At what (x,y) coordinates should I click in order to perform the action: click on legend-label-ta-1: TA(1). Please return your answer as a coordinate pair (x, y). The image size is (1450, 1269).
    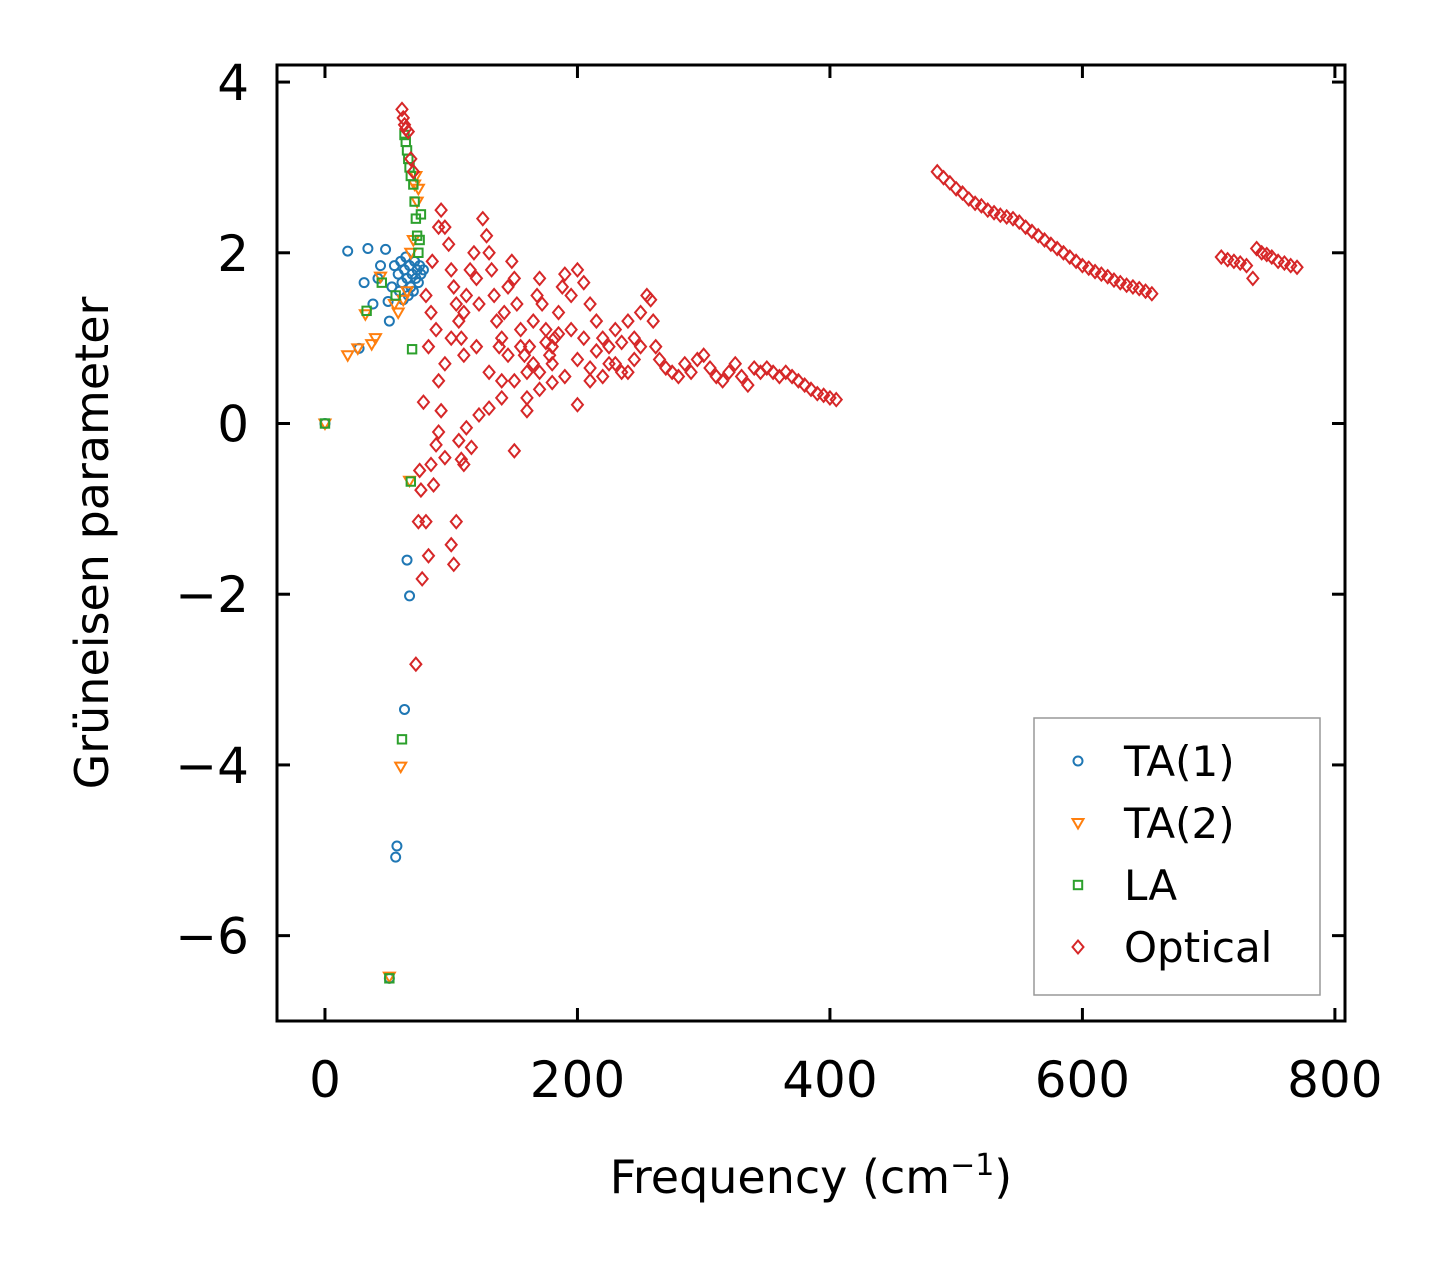
    Looking at the image, I should click on (1179, 761).